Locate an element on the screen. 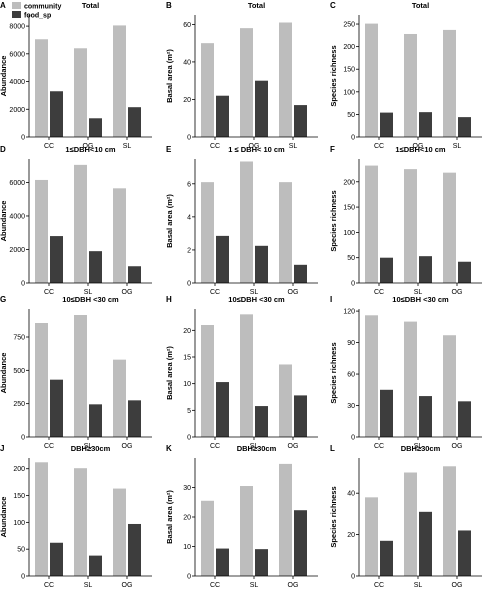  bar-d-cc-community is located at coordinates (41, 231).